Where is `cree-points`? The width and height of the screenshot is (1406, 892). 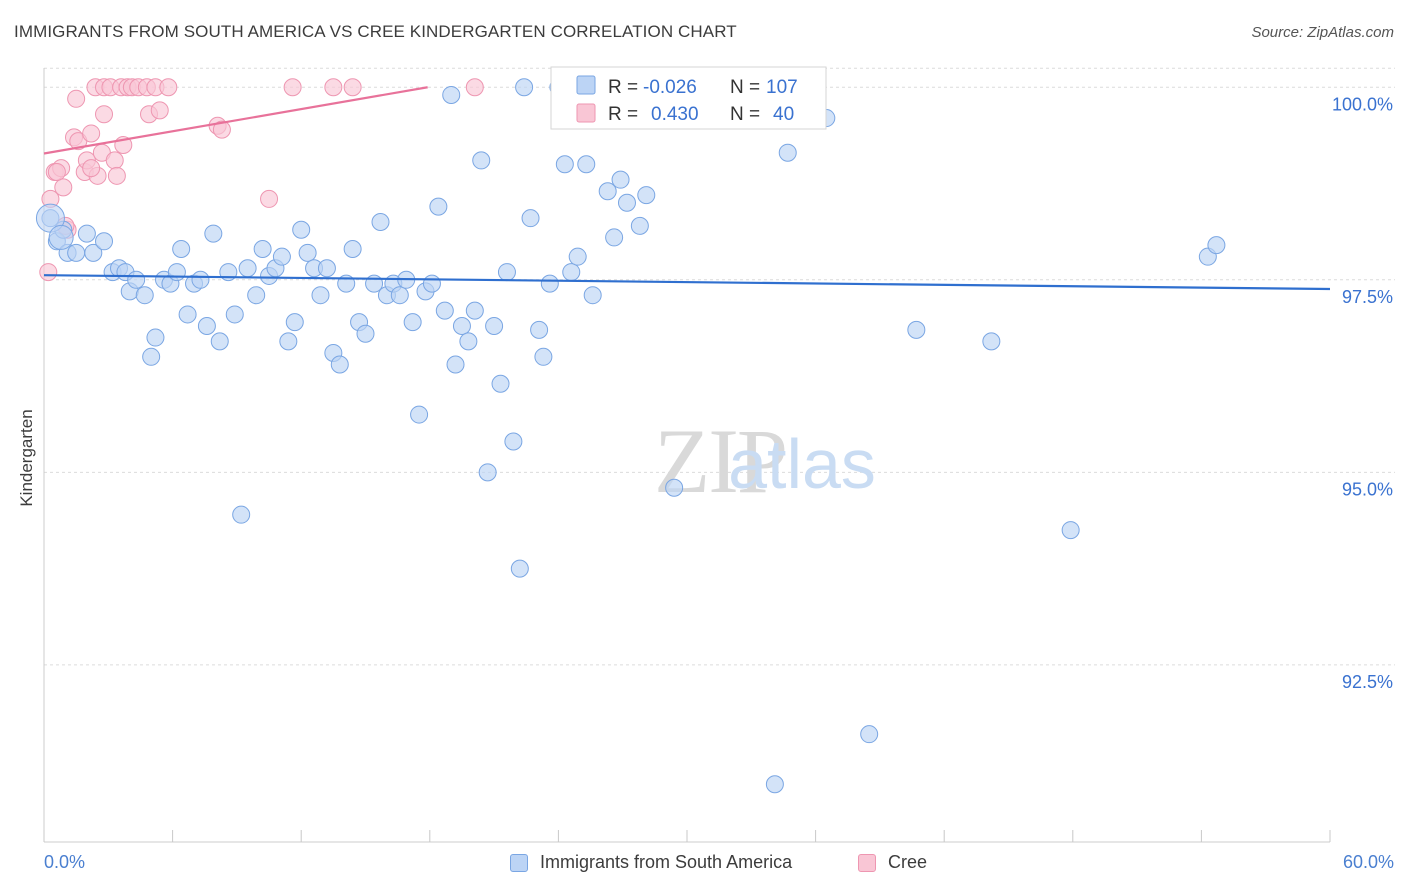
cree-points is located at coordinates (261, 180).